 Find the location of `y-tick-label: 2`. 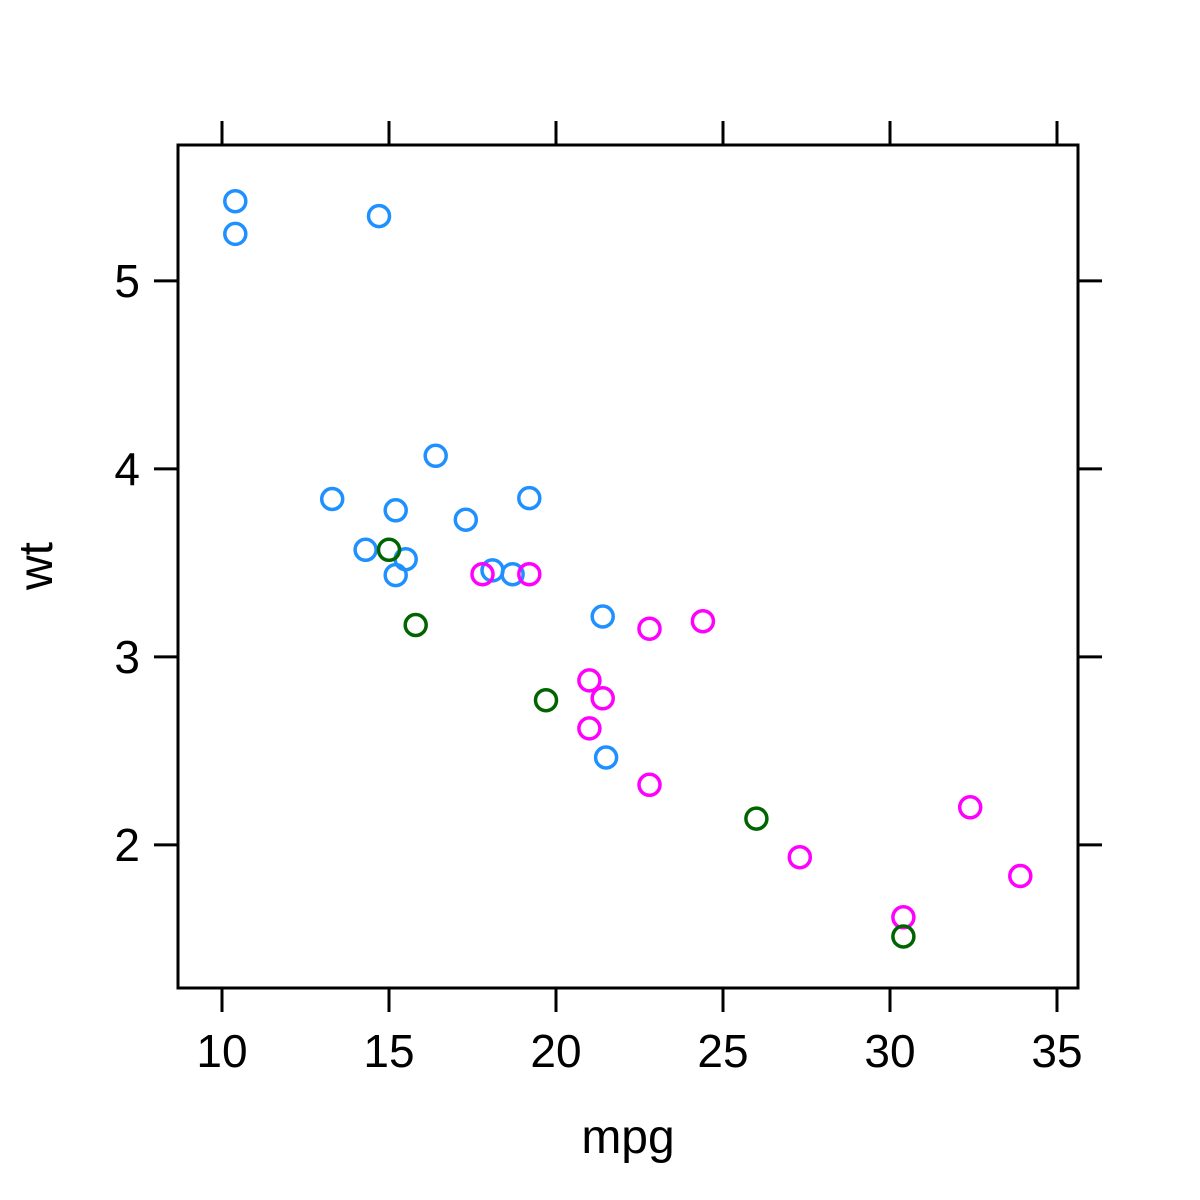

y-tick-label: 2 is located at coordinates (127, 845).